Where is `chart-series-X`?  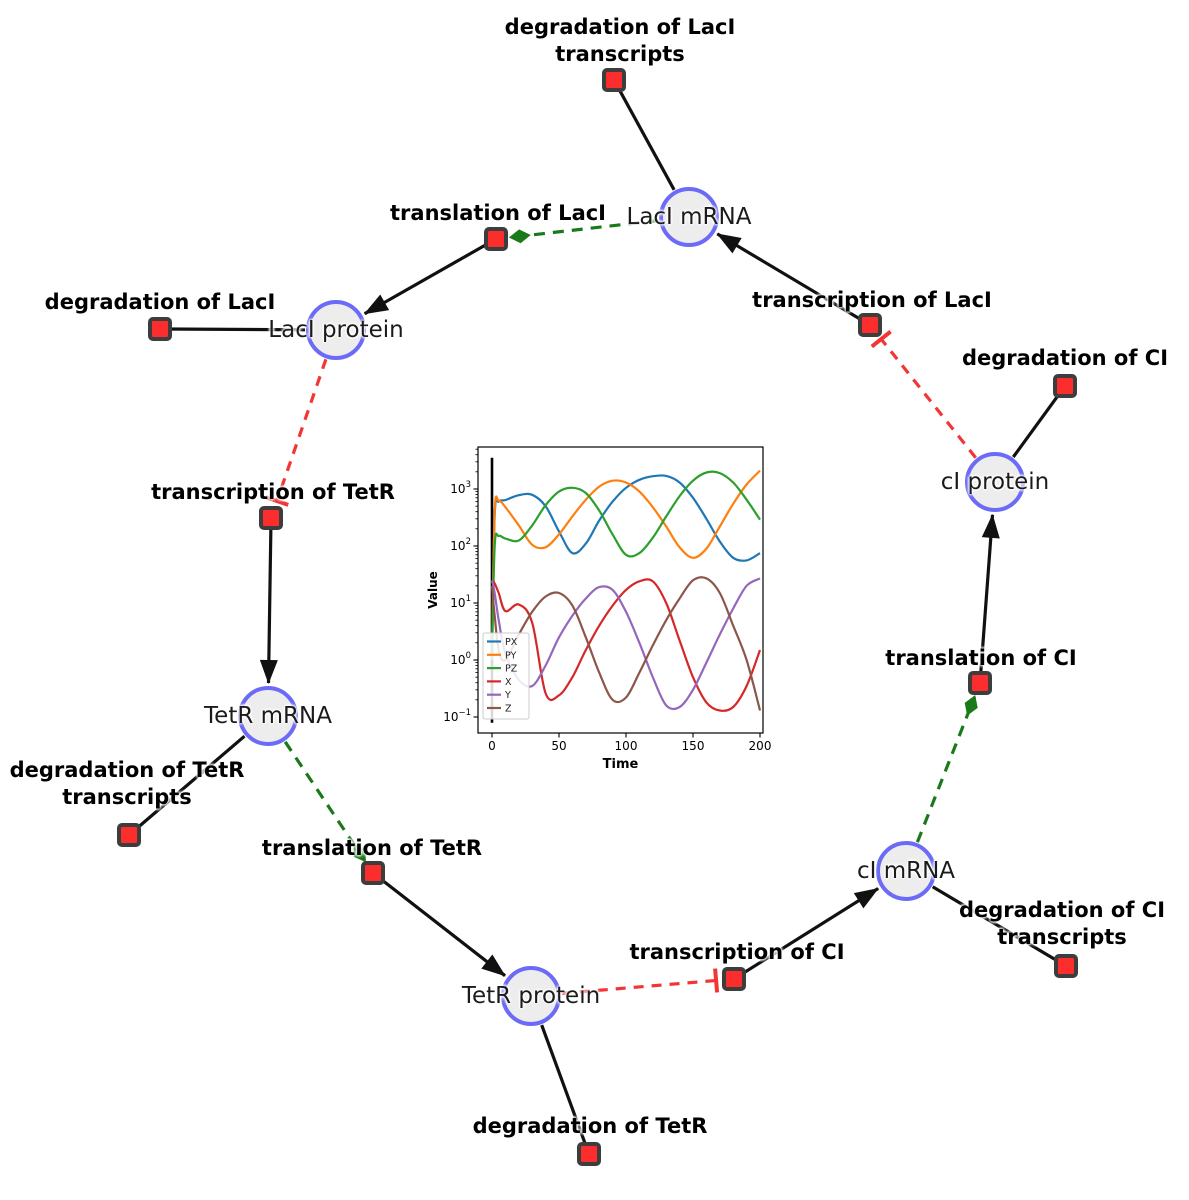
chart-series-X is located at coordinates (626, 645).